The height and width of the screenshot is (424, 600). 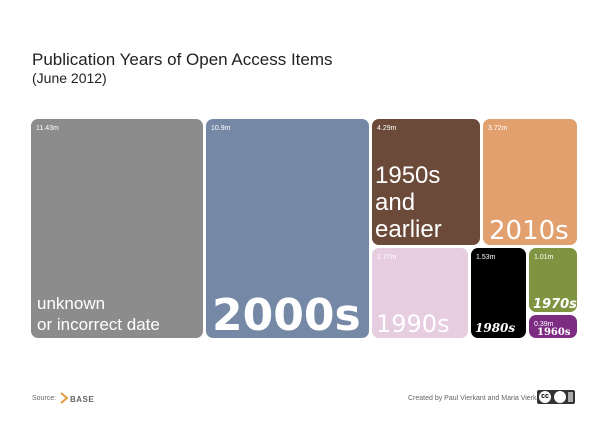 I want to click on treemap-category-label: unknown, so click(x=71, y=303).